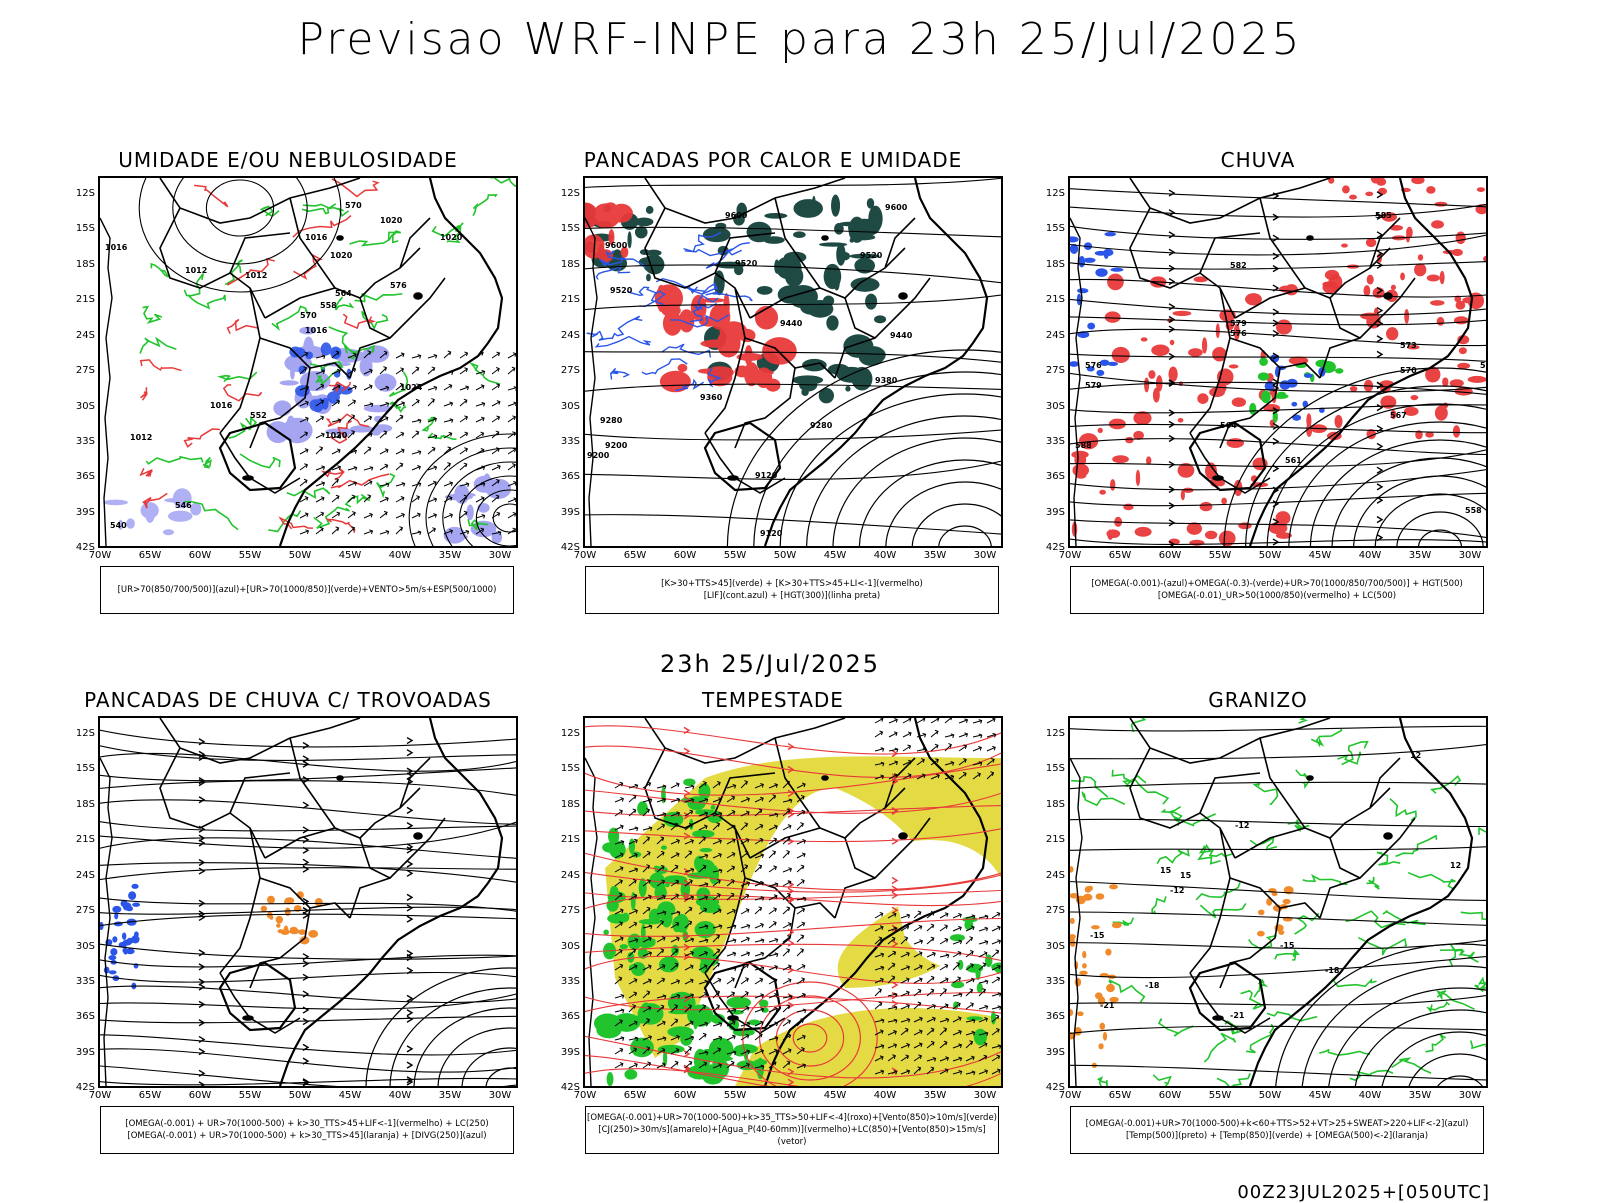  What do you see at coordinates (1278, 902) in the screenshot?
I see `map-frame: -12 -12 -15 -15 -18 -18 -21 -21 12 15 15 12` at bounding box center [1278, 902].